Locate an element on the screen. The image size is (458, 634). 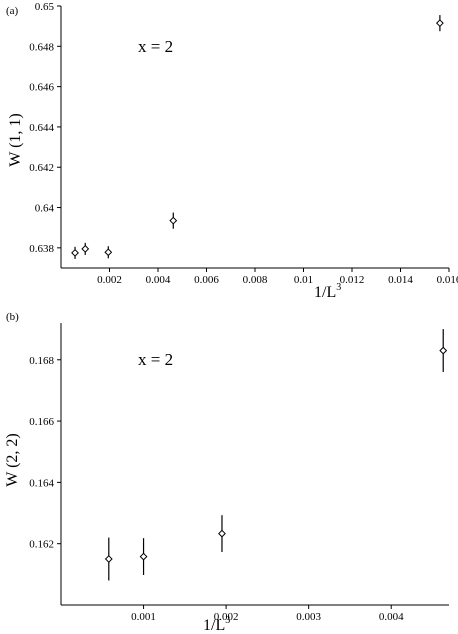
x-axis-label-text-b: 1/L is located at coordinates (214, 625).